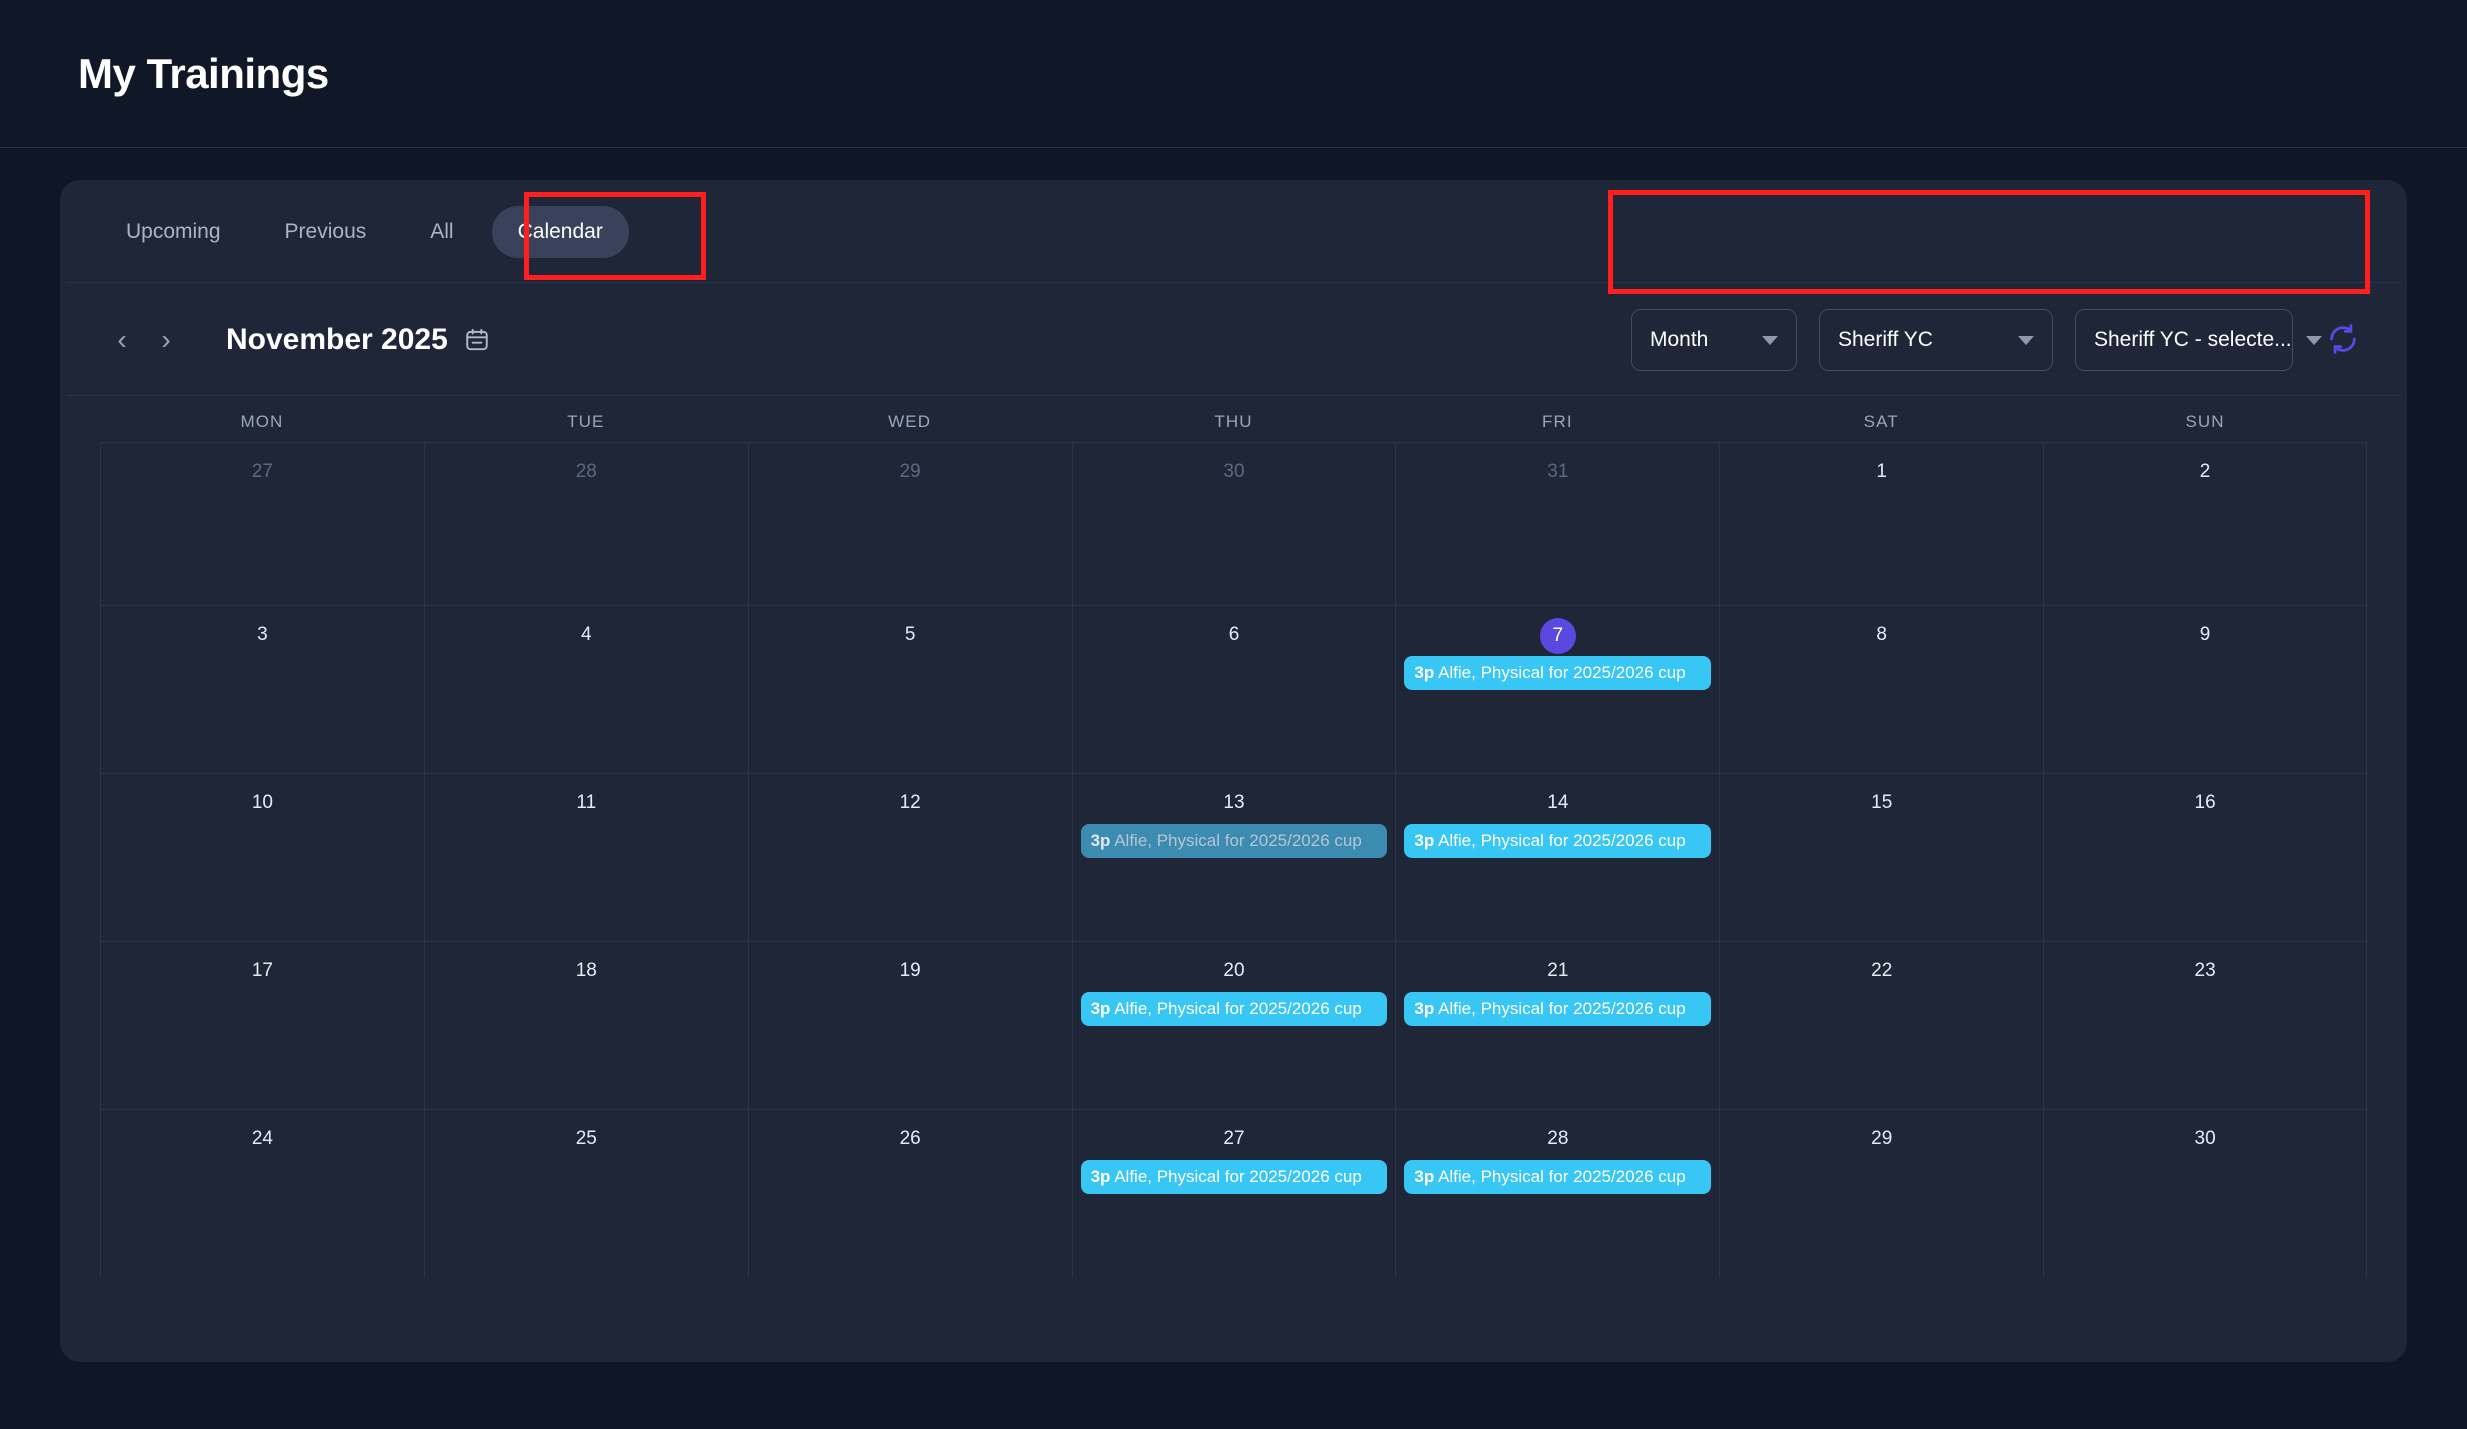 Image resolution: width=2467 pixels, height=1429 pixels. Describe the element at coordinates (909, 1194) in the screenshot. I see `calendar-day-cell: 26` at that location.